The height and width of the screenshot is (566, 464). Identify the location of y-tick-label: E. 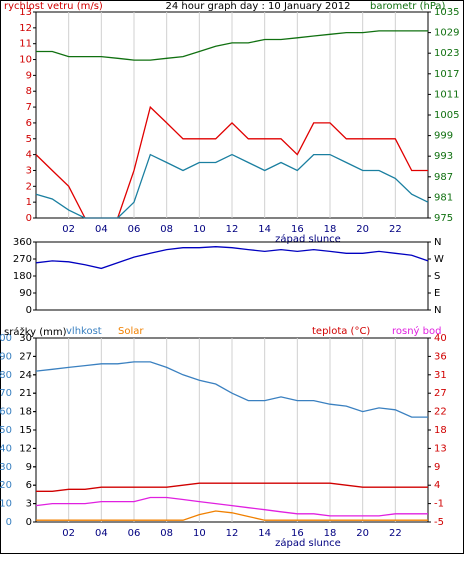
(437, 293).